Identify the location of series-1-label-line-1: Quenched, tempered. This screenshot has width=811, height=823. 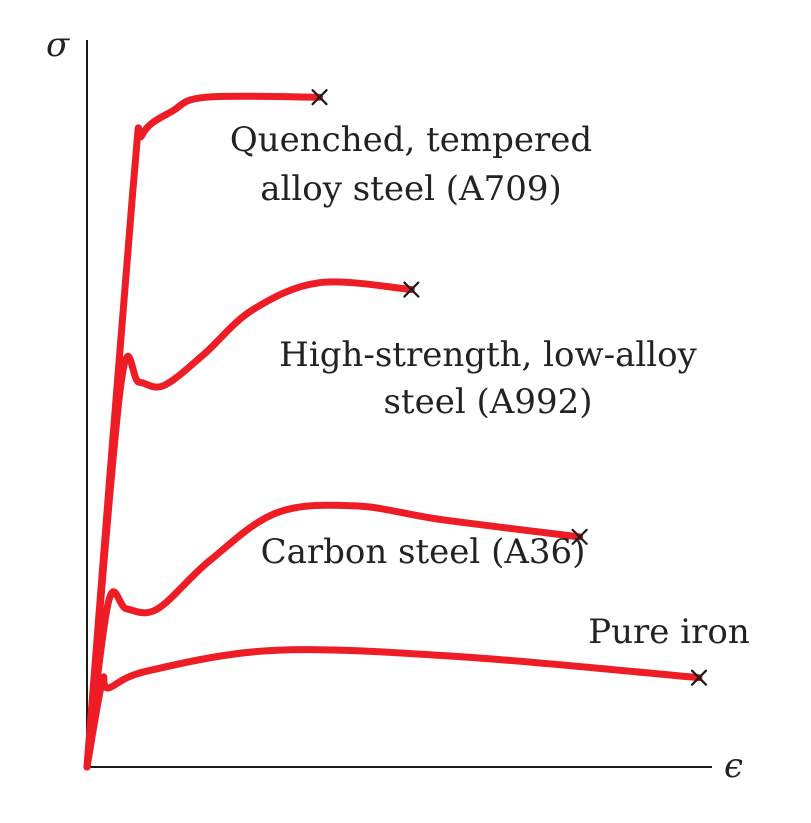
(411, 140).